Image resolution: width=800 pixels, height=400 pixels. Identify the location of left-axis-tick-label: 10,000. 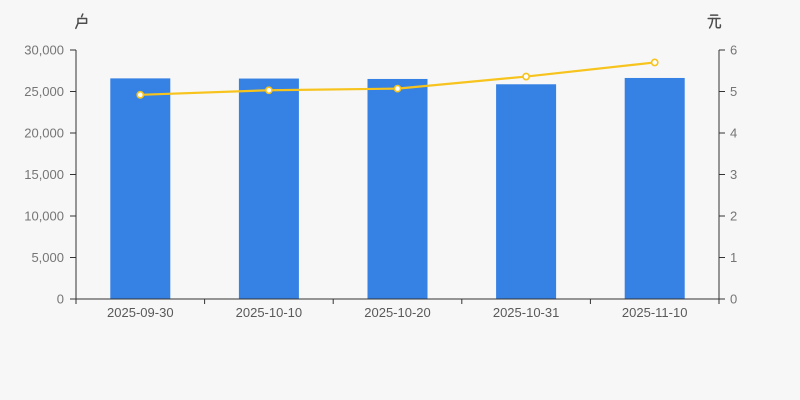
(44, 216).